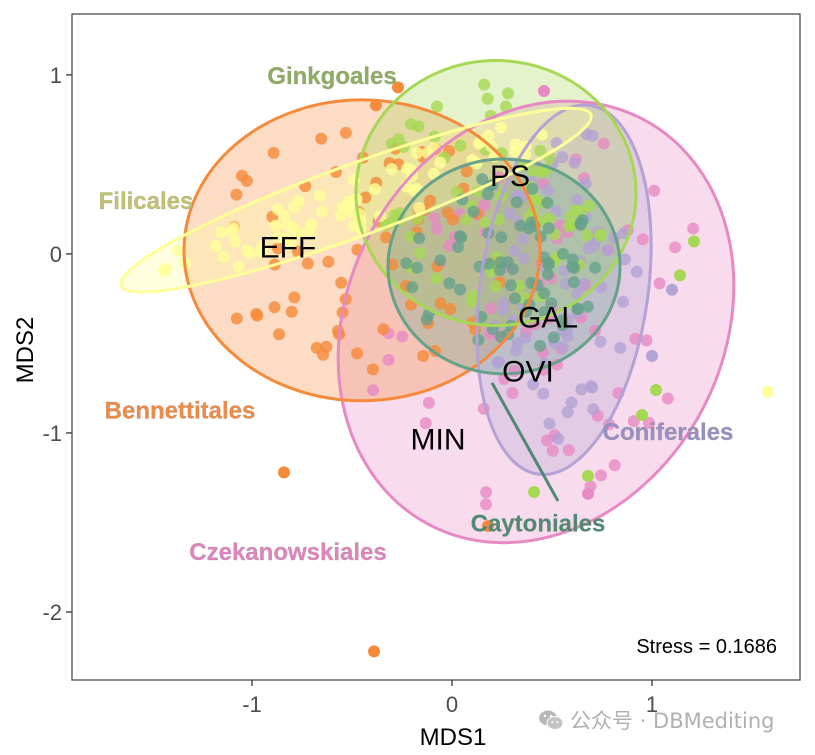 This screenshot has height=755, width=815. Describe the element at coordinates (525, 442) in the screenshot. I see `leader-line-caytoniales` at that location.